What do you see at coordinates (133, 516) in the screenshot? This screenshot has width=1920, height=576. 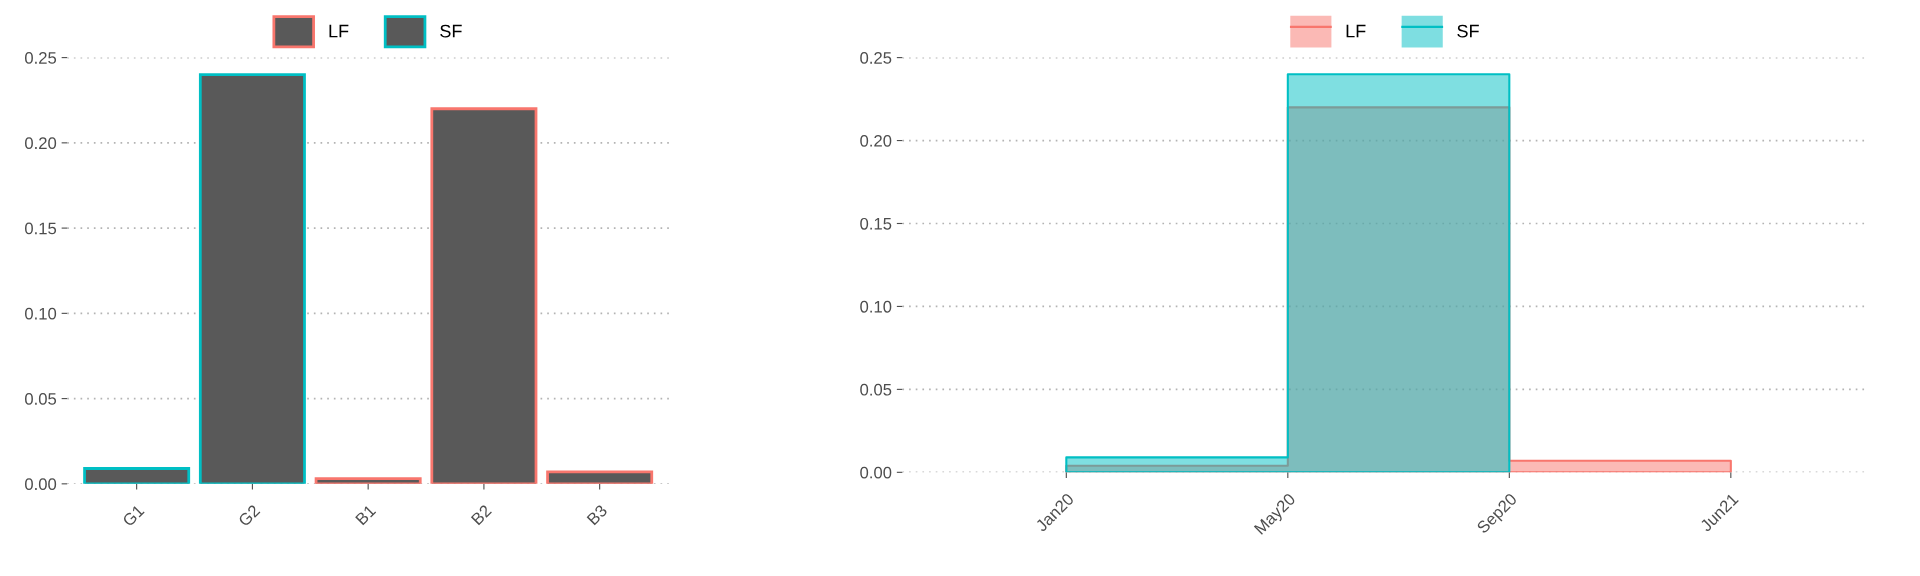 I see `x-tick-label: G1` at bounding box center [133, 516].